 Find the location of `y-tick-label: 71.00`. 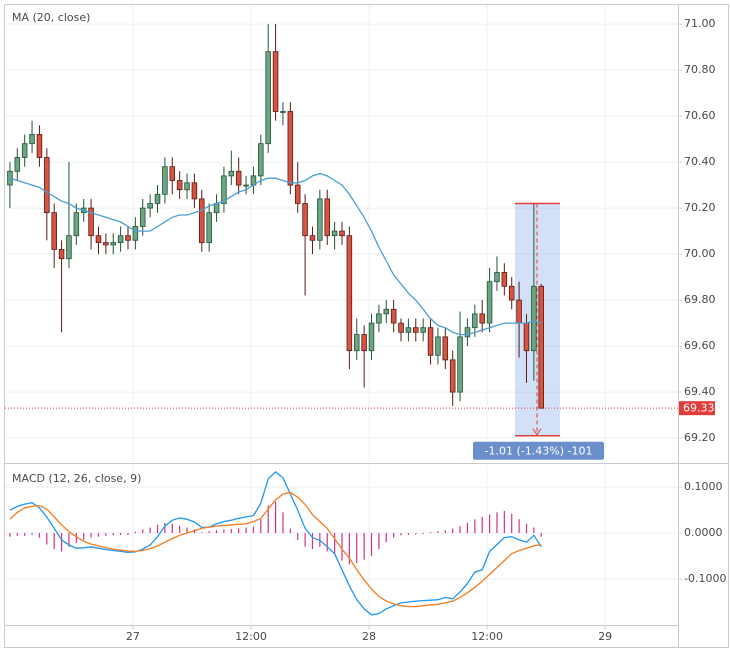

y-tick-label: 71.00 is located at coordinates (700, 23).